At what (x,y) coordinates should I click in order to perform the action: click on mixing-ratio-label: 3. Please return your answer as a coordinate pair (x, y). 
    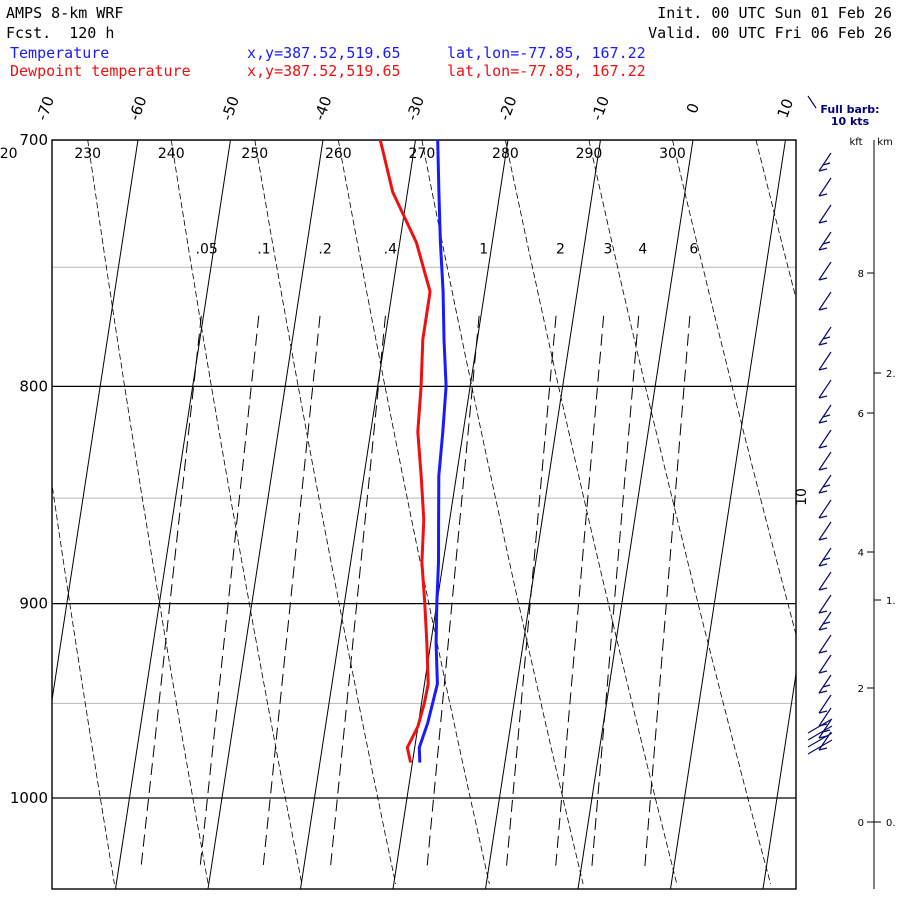
    Looking at the image, I should click on (607, 249).